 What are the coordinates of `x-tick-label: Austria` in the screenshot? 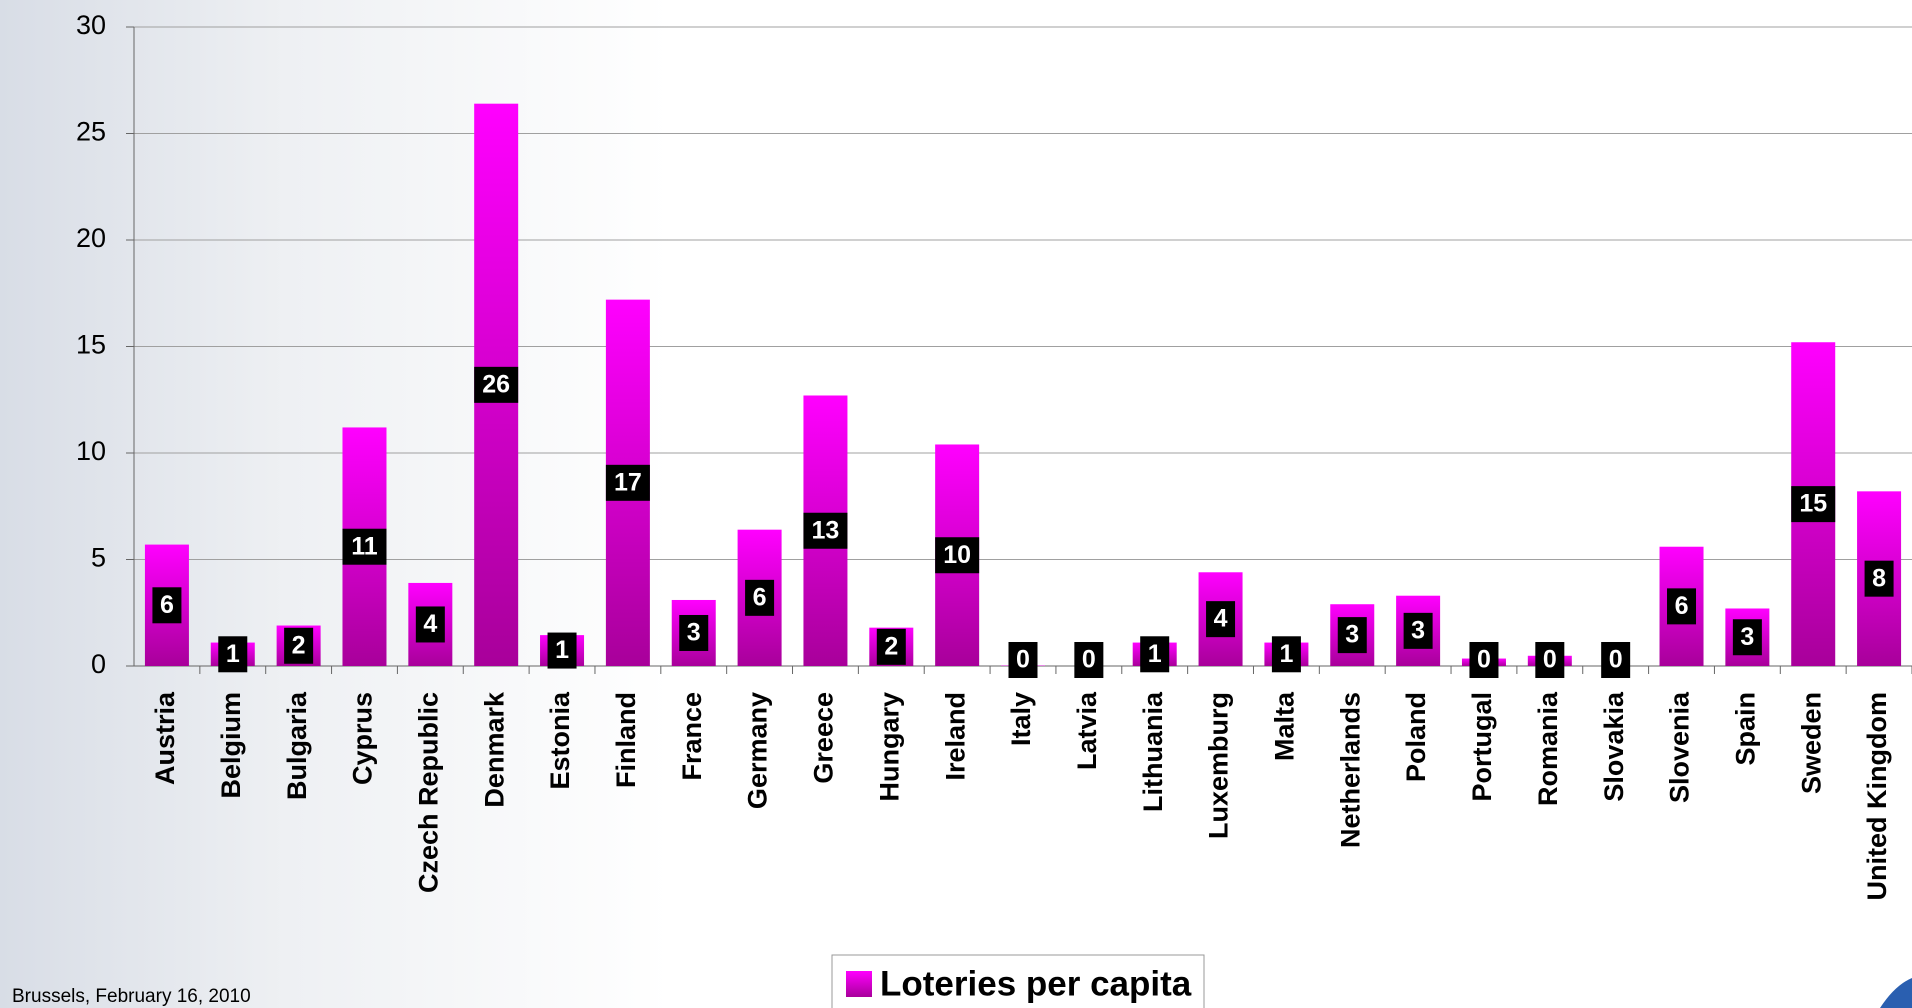 It's located at (165, 738).